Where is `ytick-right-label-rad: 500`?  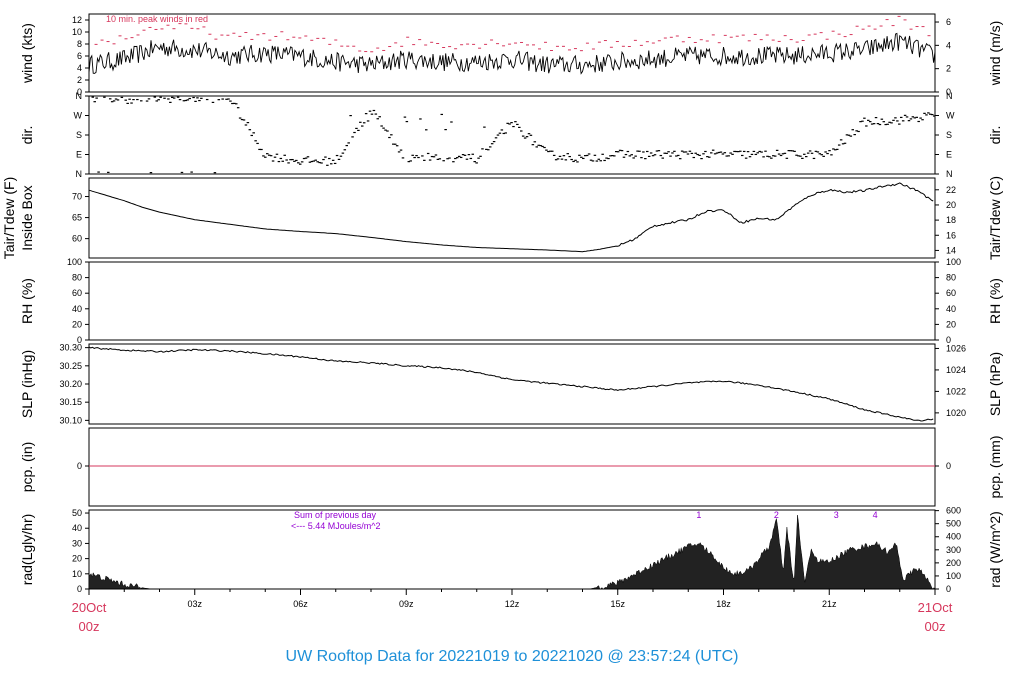 ytick-right-label-rad: 500 is located at coordinates (953, 524).